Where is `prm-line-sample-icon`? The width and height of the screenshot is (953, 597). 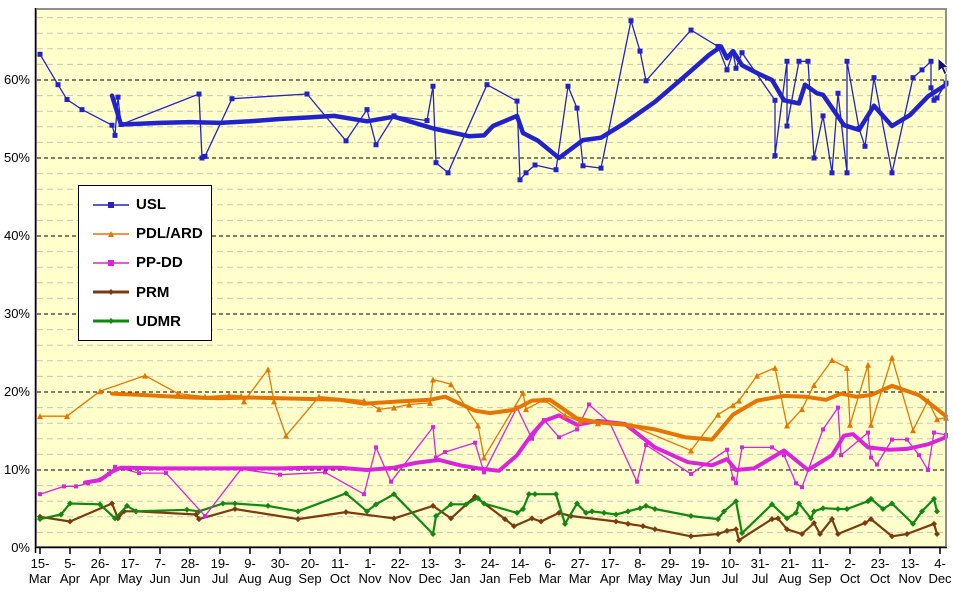 prm-line-sample-icon is located at coordinates (111, 292).